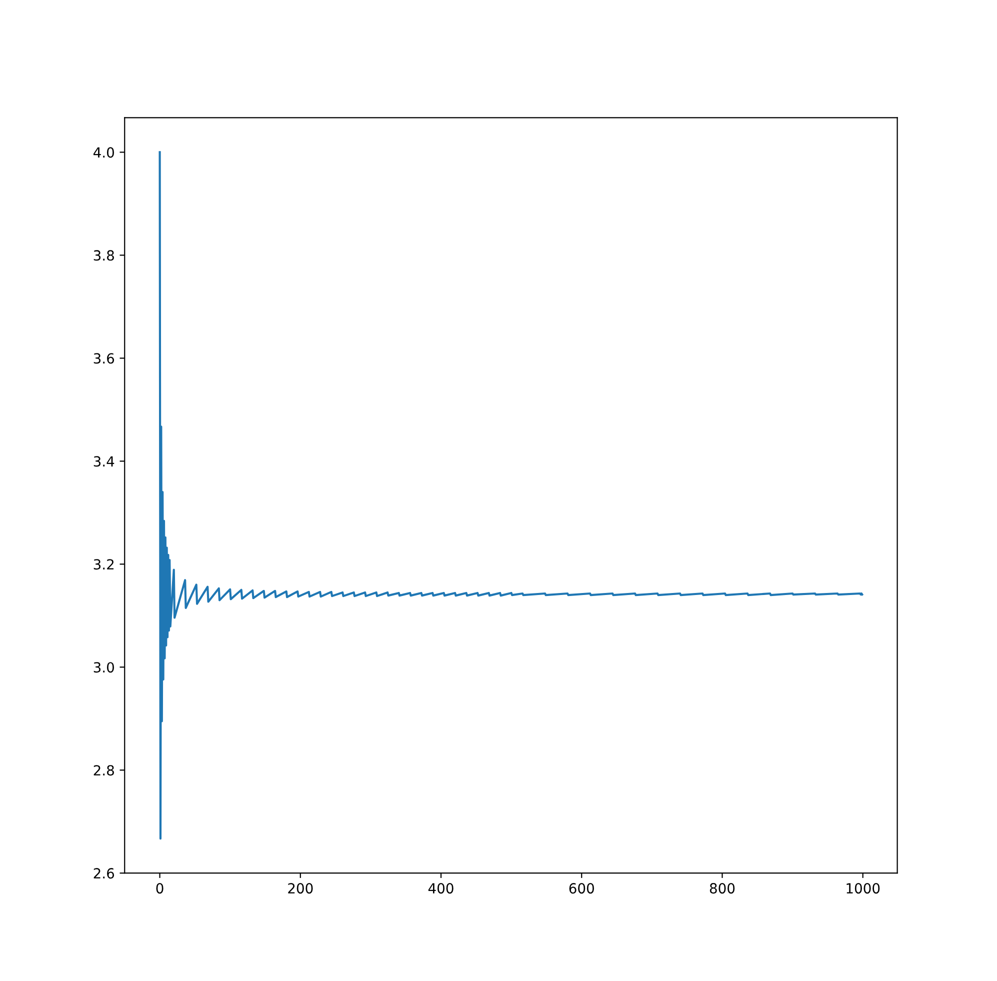 This screenshot has height=981, width=997. I want to click on y-tick-label: 2.6, so click(104, 873).